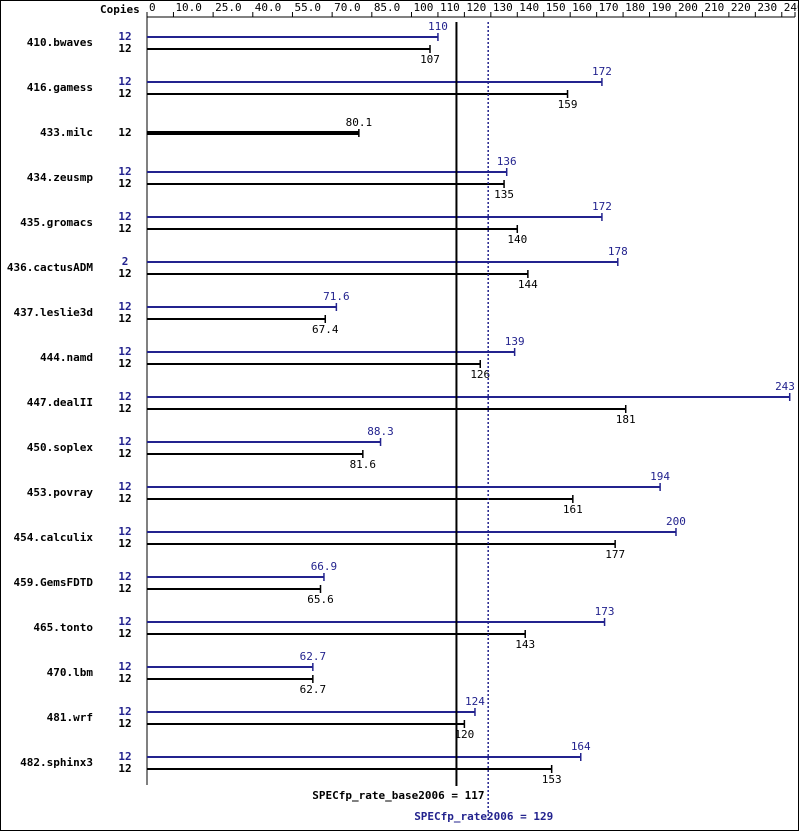 This screenshot has height=831, width=799. What do you see at coordinates (188, 7) in the screenshot?
I see `x-tick-label: 10.0` at bounding box center [188, 7].